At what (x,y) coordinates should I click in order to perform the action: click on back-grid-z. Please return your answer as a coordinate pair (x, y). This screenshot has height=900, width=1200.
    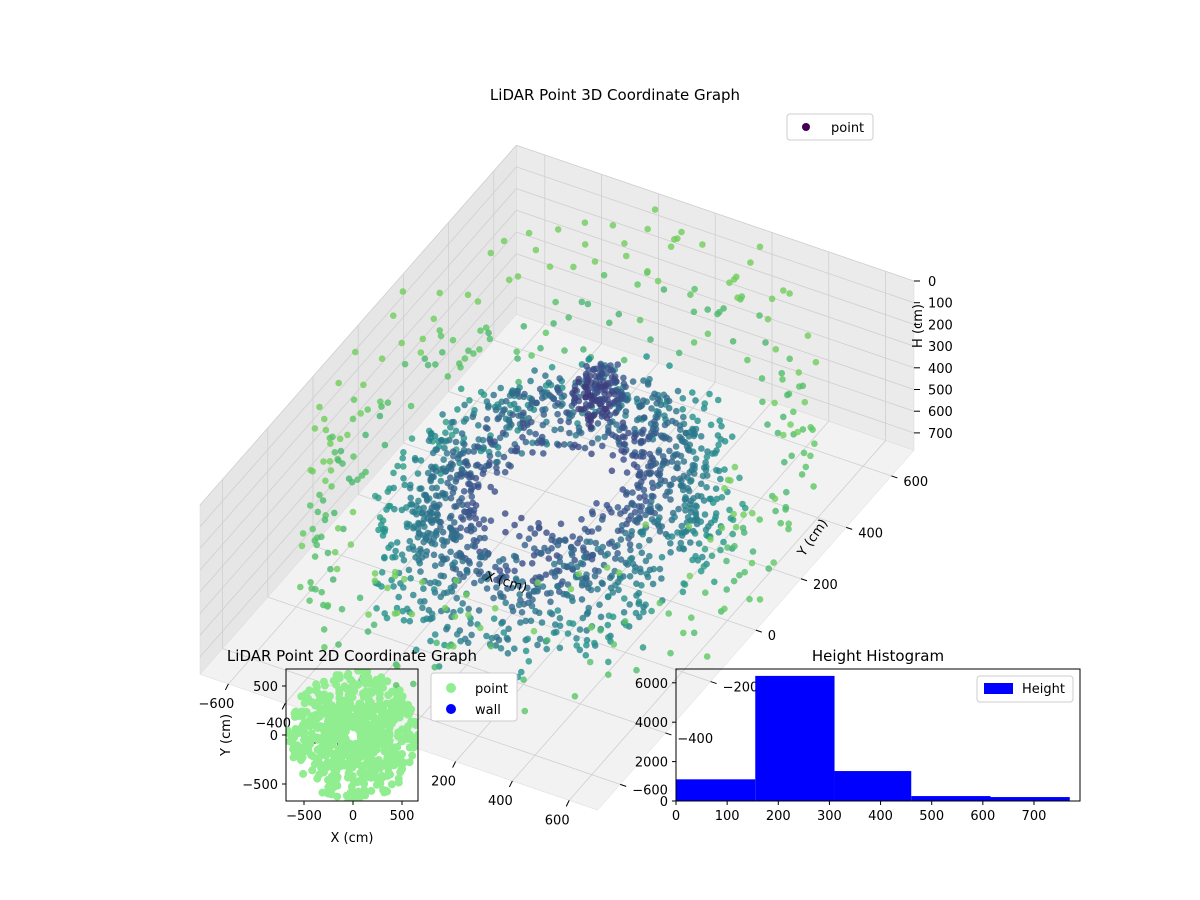
    Looking at the image, I should click on (715, 300).